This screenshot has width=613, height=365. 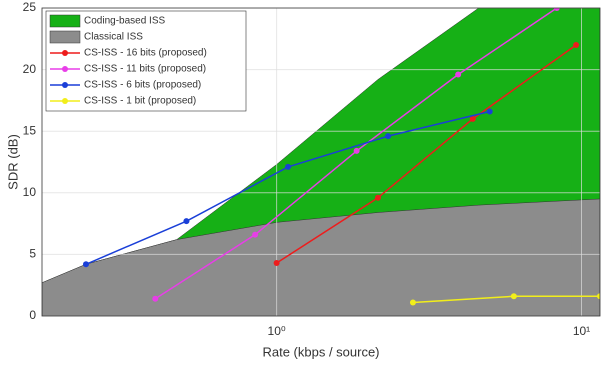 I want to click on x-tick-label: 10⁰, so click(x=277, y=331).